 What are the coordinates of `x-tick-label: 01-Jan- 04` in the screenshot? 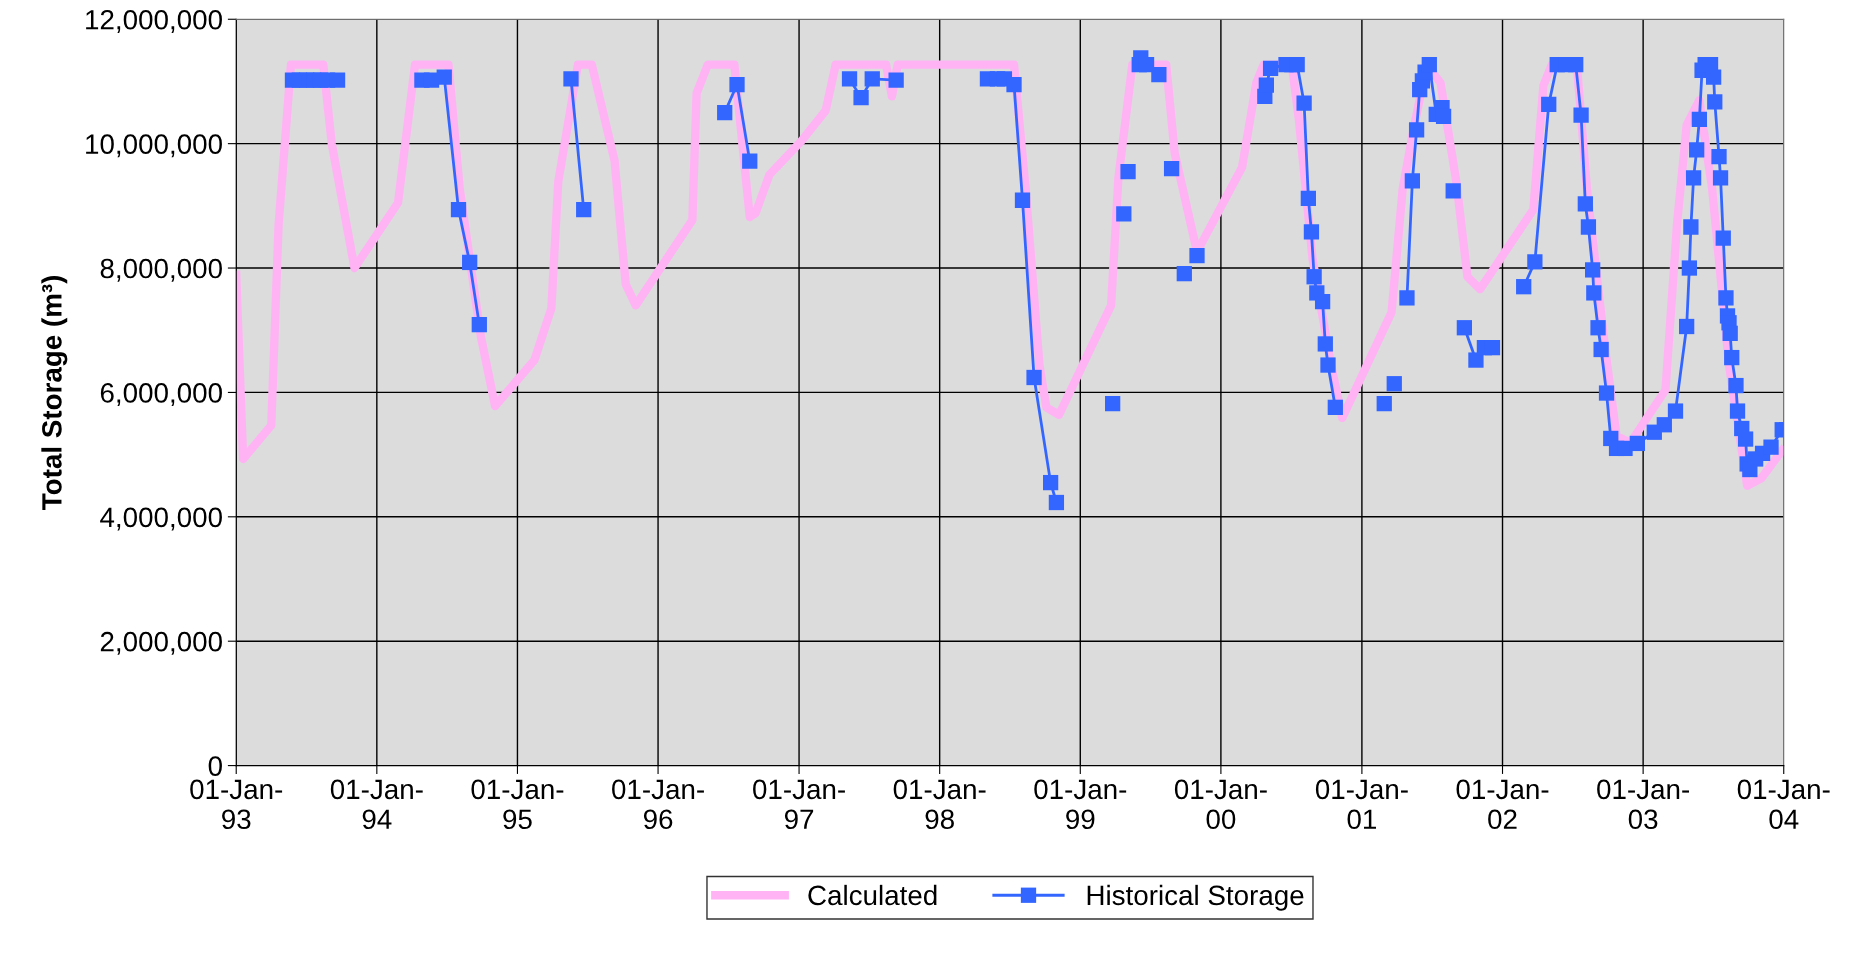 It's located at (1783, 804).